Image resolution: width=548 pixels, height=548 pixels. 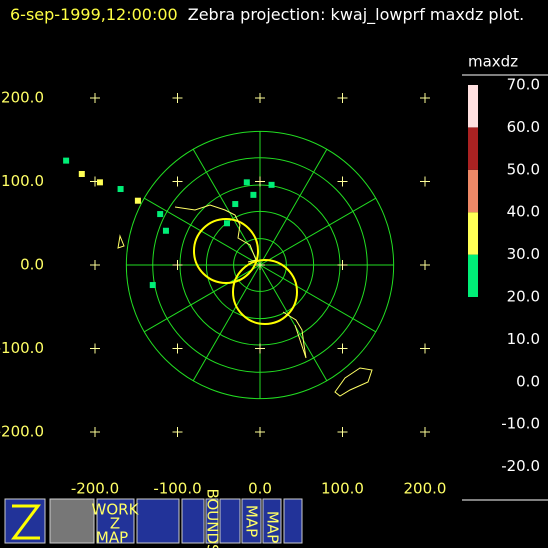 I want to click on x-tick-label: -200.0, so click(x=95, y=489).